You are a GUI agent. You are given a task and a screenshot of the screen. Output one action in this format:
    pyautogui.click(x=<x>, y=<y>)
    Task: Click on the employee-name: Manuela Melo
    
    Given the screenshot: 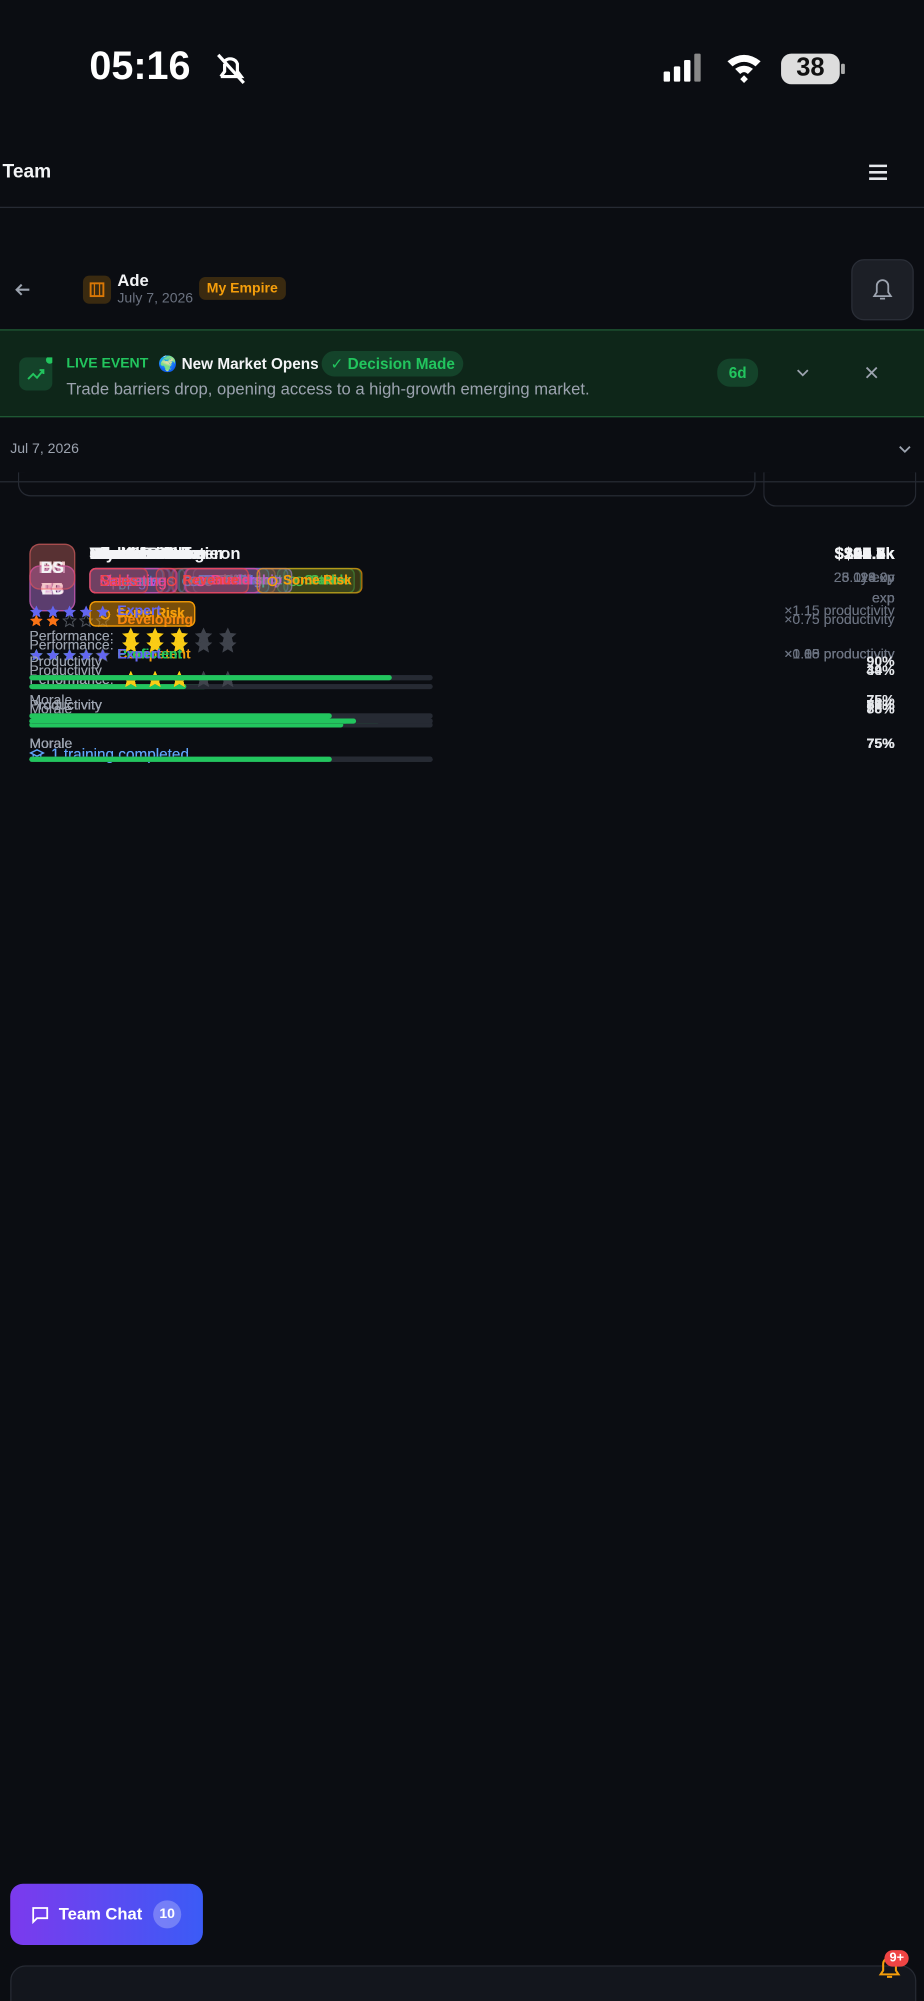 What is the action you would take?
    pyautogui.click(x=144, y=553)
    